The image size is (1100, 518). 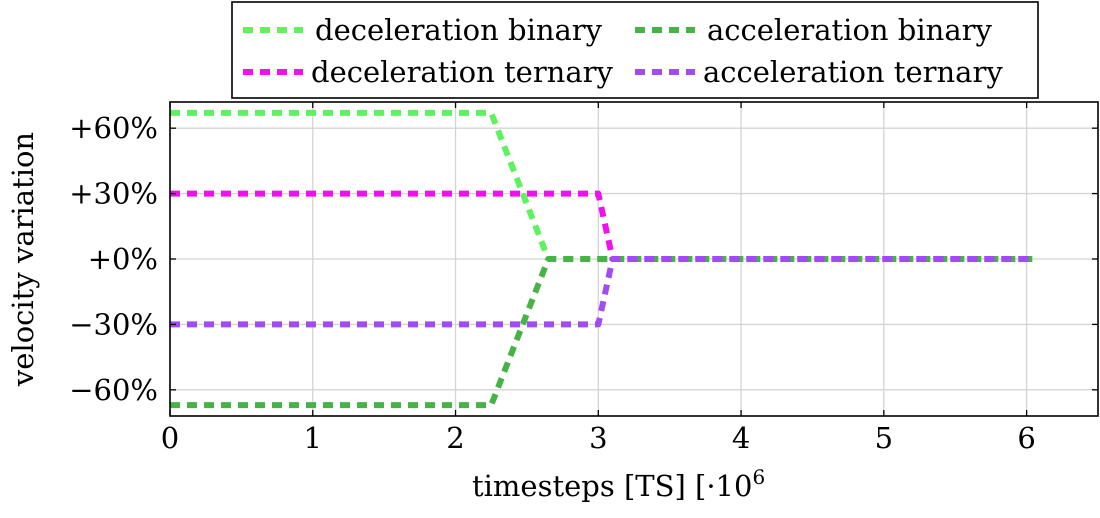 I want to click on legend-label-acceleration-ternary: acceleration ternary, so click(x=853, y=72).